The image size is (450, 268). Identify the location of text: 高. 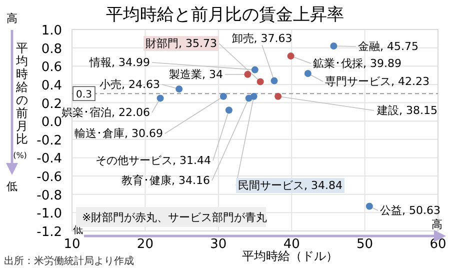
(12, 18).